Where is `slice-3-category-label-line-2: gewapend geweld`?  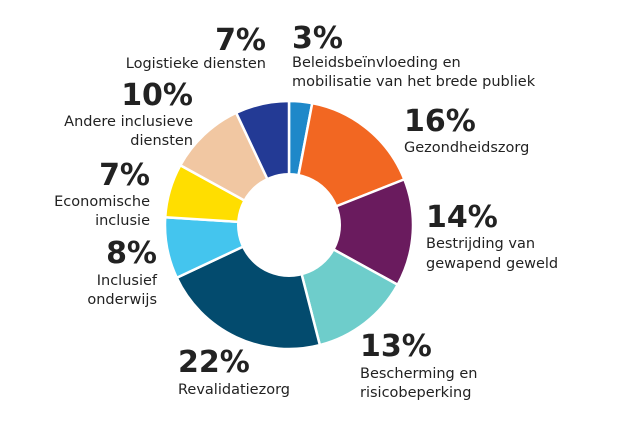
slice-3-category-label-line-2: gewapend geweld is located at coordinates (492, 264).